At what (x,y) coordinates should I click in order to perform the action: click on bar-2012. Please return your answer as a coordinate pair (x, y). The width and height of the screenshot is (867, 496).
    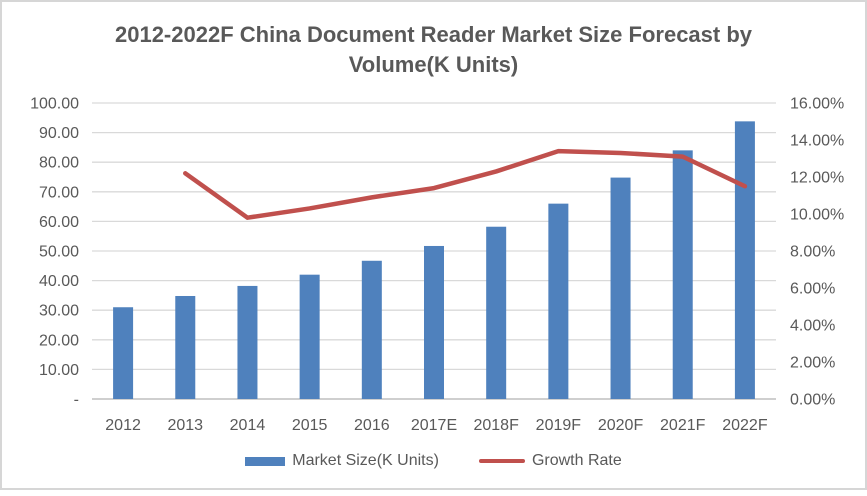
    Looking at the image, I should click on (123, 353).